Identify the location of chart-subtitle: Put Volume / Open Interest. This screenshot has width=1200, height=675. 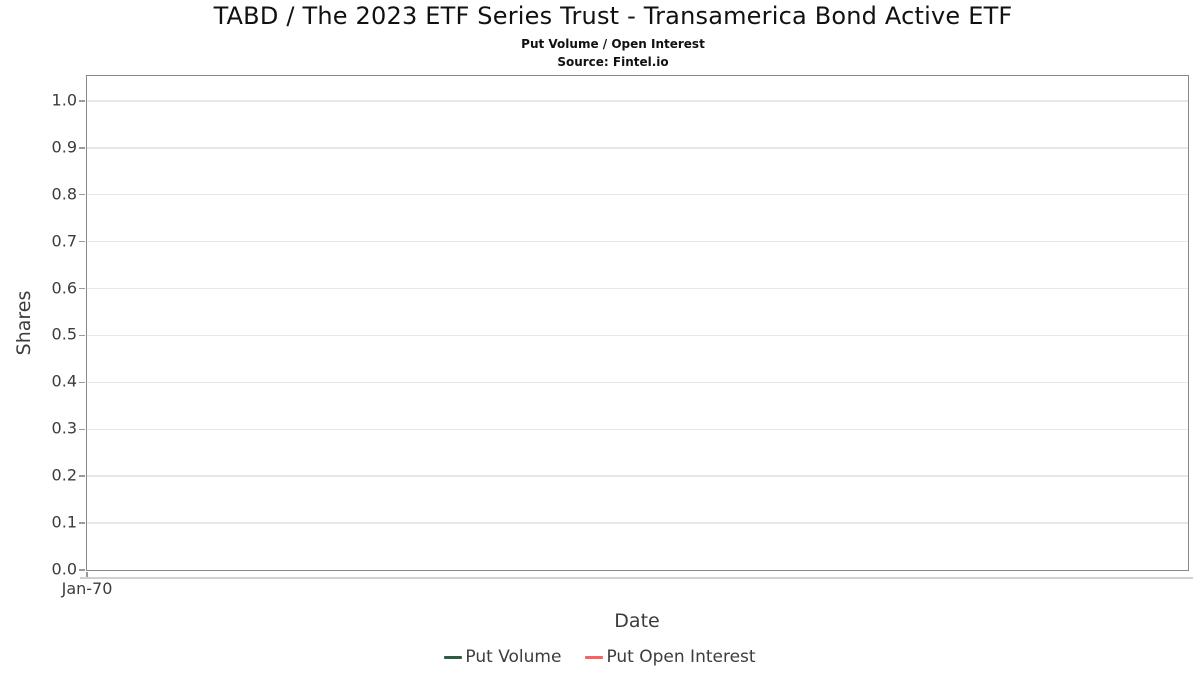
(613, 44).